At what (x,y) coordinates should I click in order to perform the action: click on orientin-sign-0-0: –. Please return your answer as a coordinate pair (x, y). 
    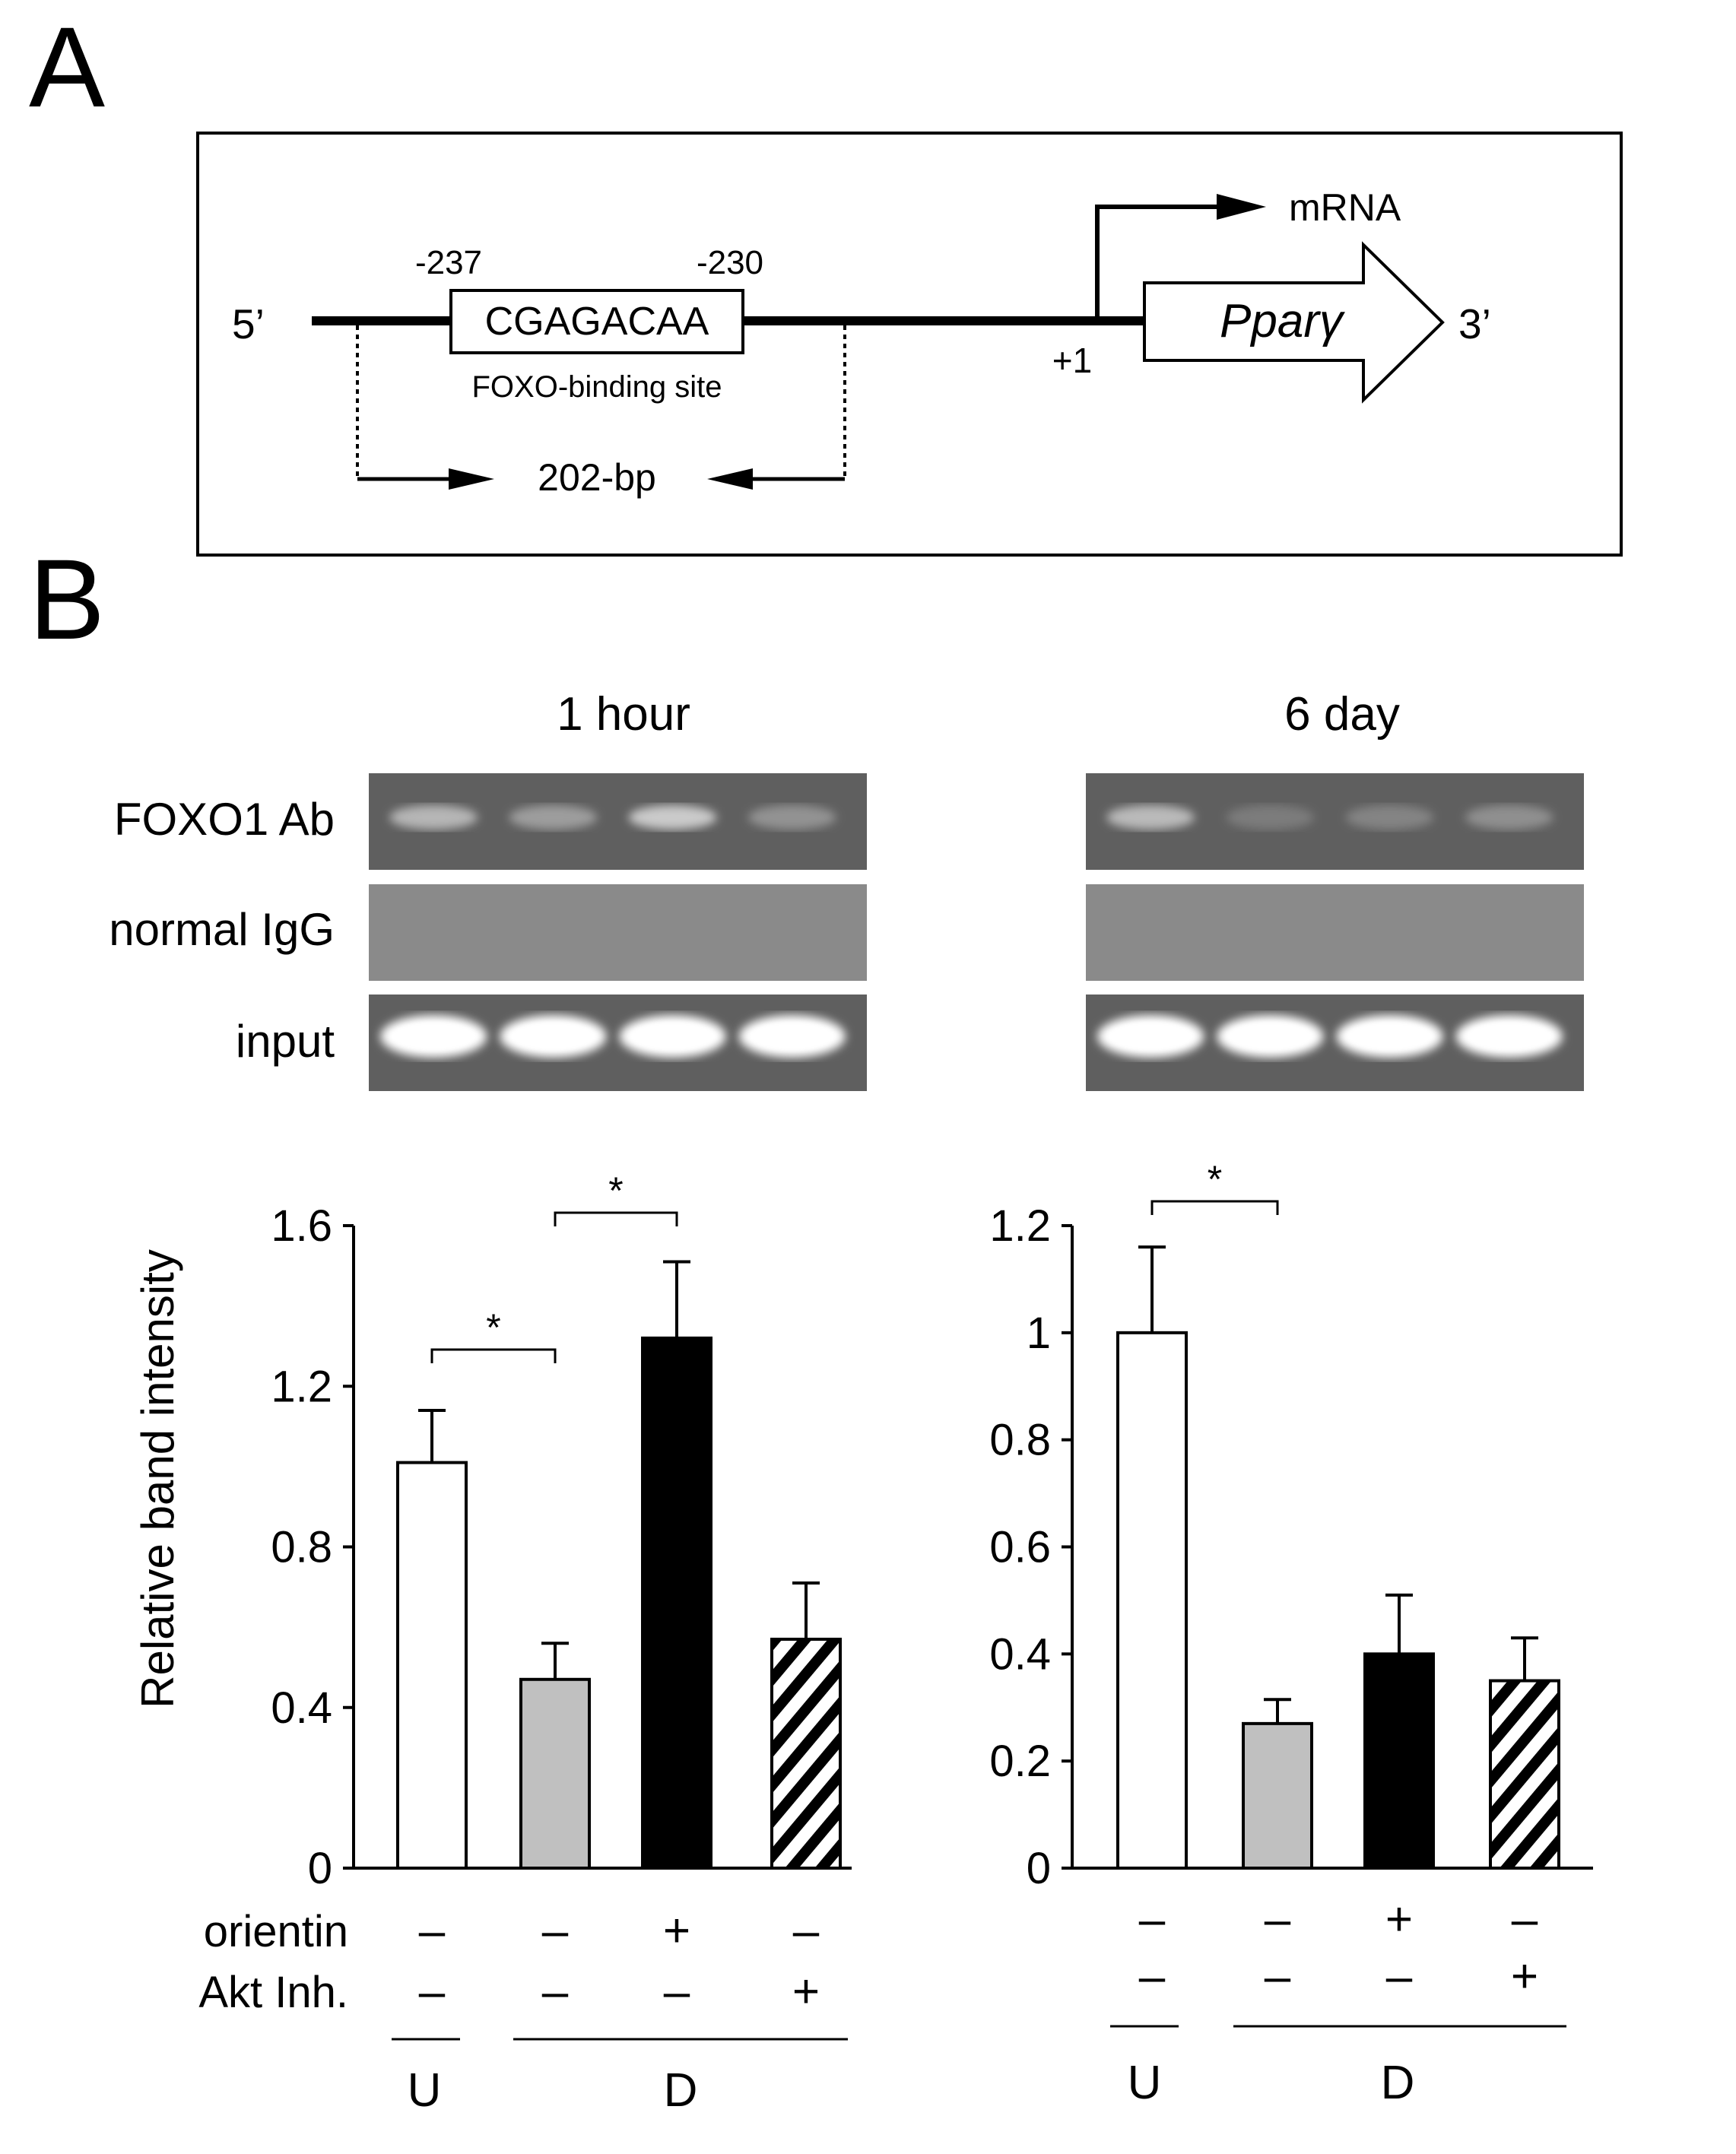
    Looking at the image, I should click on (432, 1931).